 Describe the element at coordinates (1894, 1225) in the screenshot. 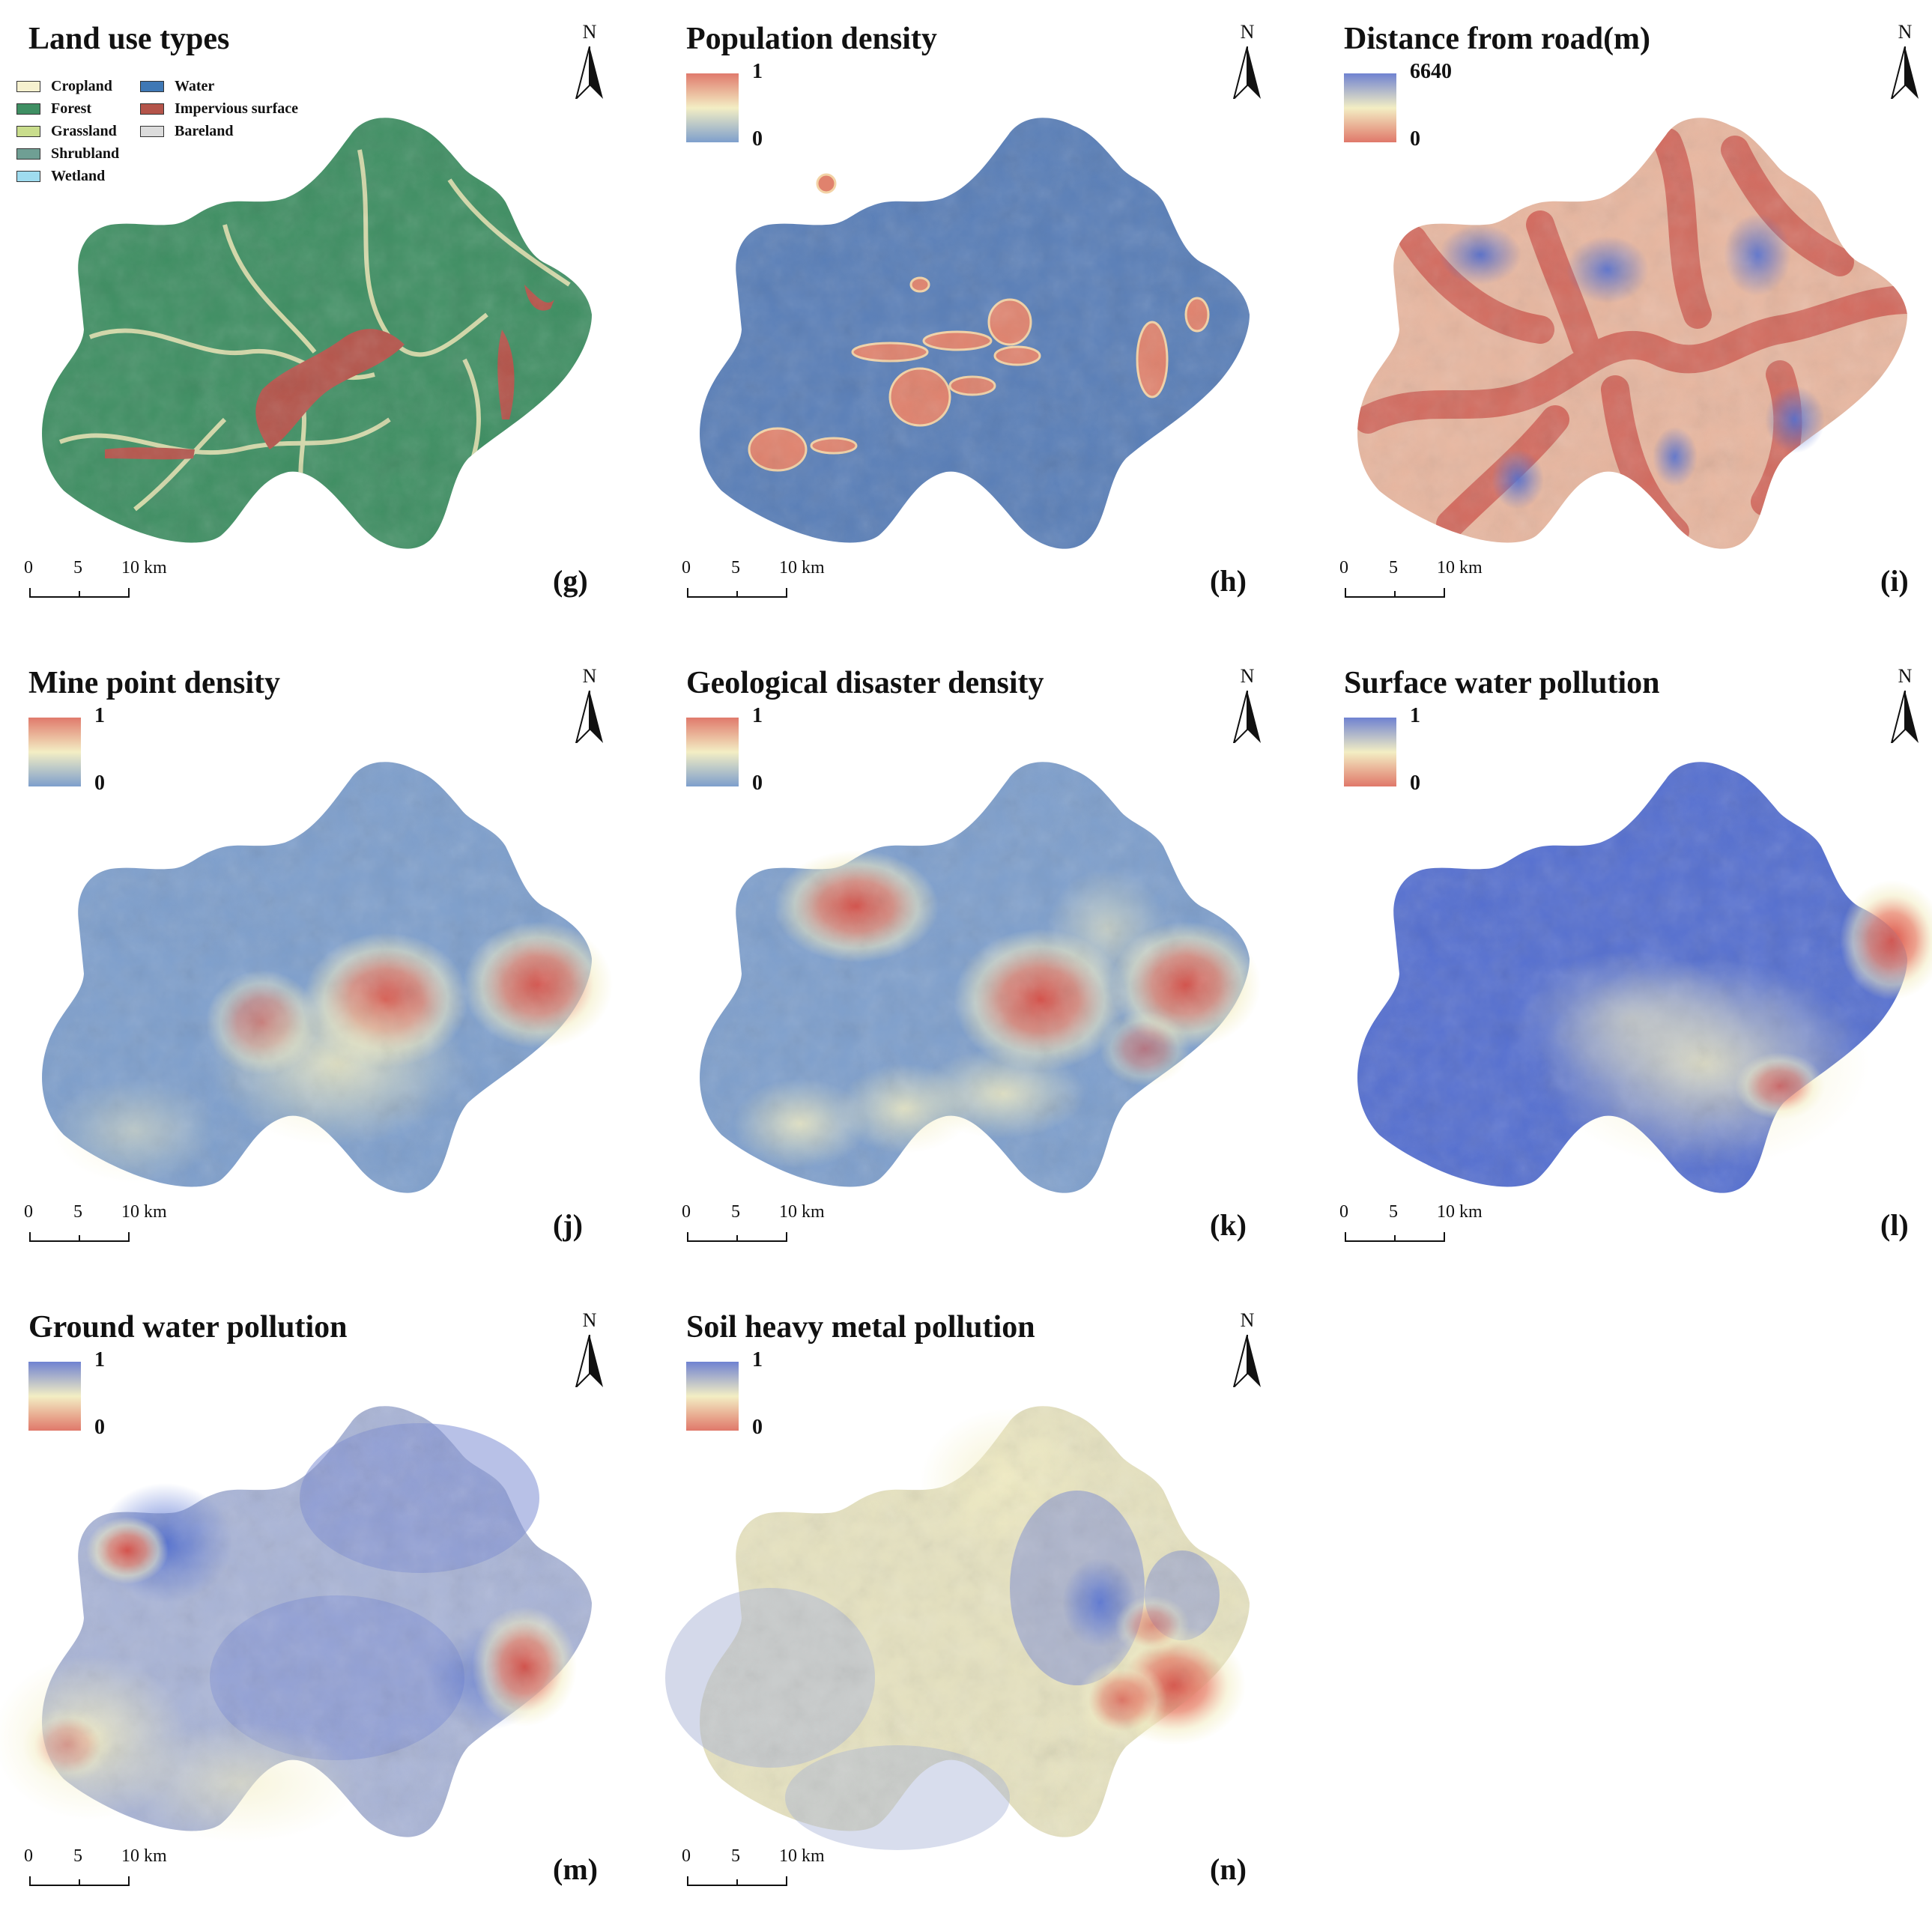

I see `panel-letter: (l)` at that location.